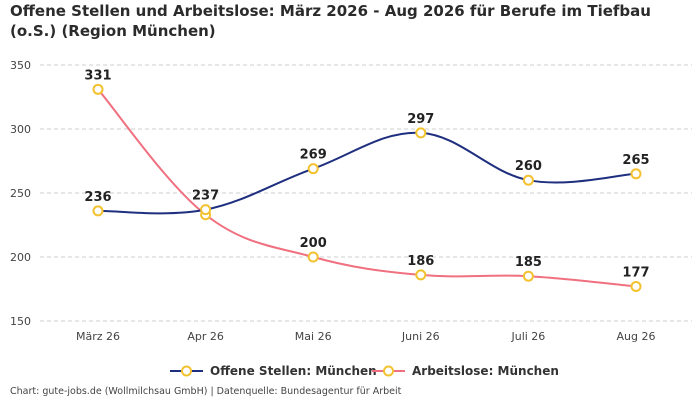 The image size is (700, 400). What do you see at coordinates (635, 272) in the screenshot?
I see `data-label: 177` at bounding box center [635, 272].